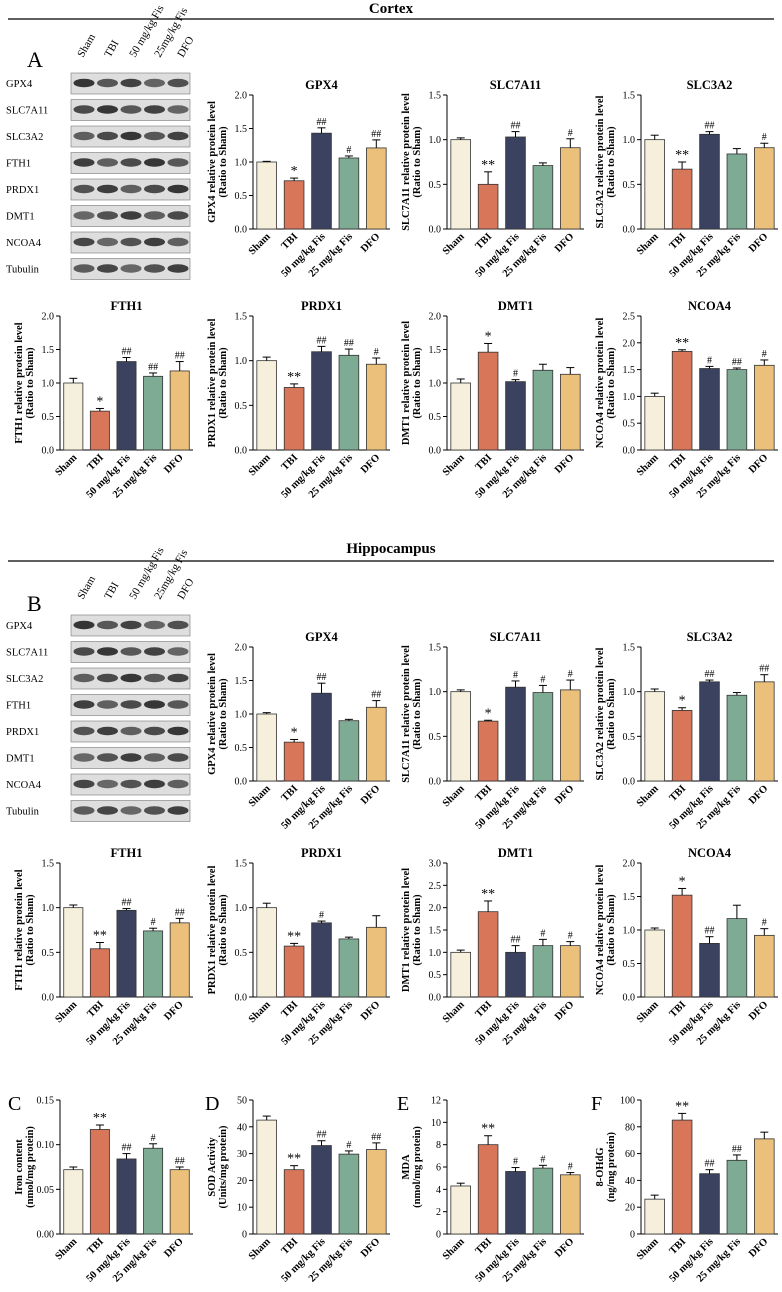 The height and width of the screenshot is (1292, 782). Describe the element at coordinates (242, 1181) in the screenshot. I see `y-tick-label: 20` at that location.